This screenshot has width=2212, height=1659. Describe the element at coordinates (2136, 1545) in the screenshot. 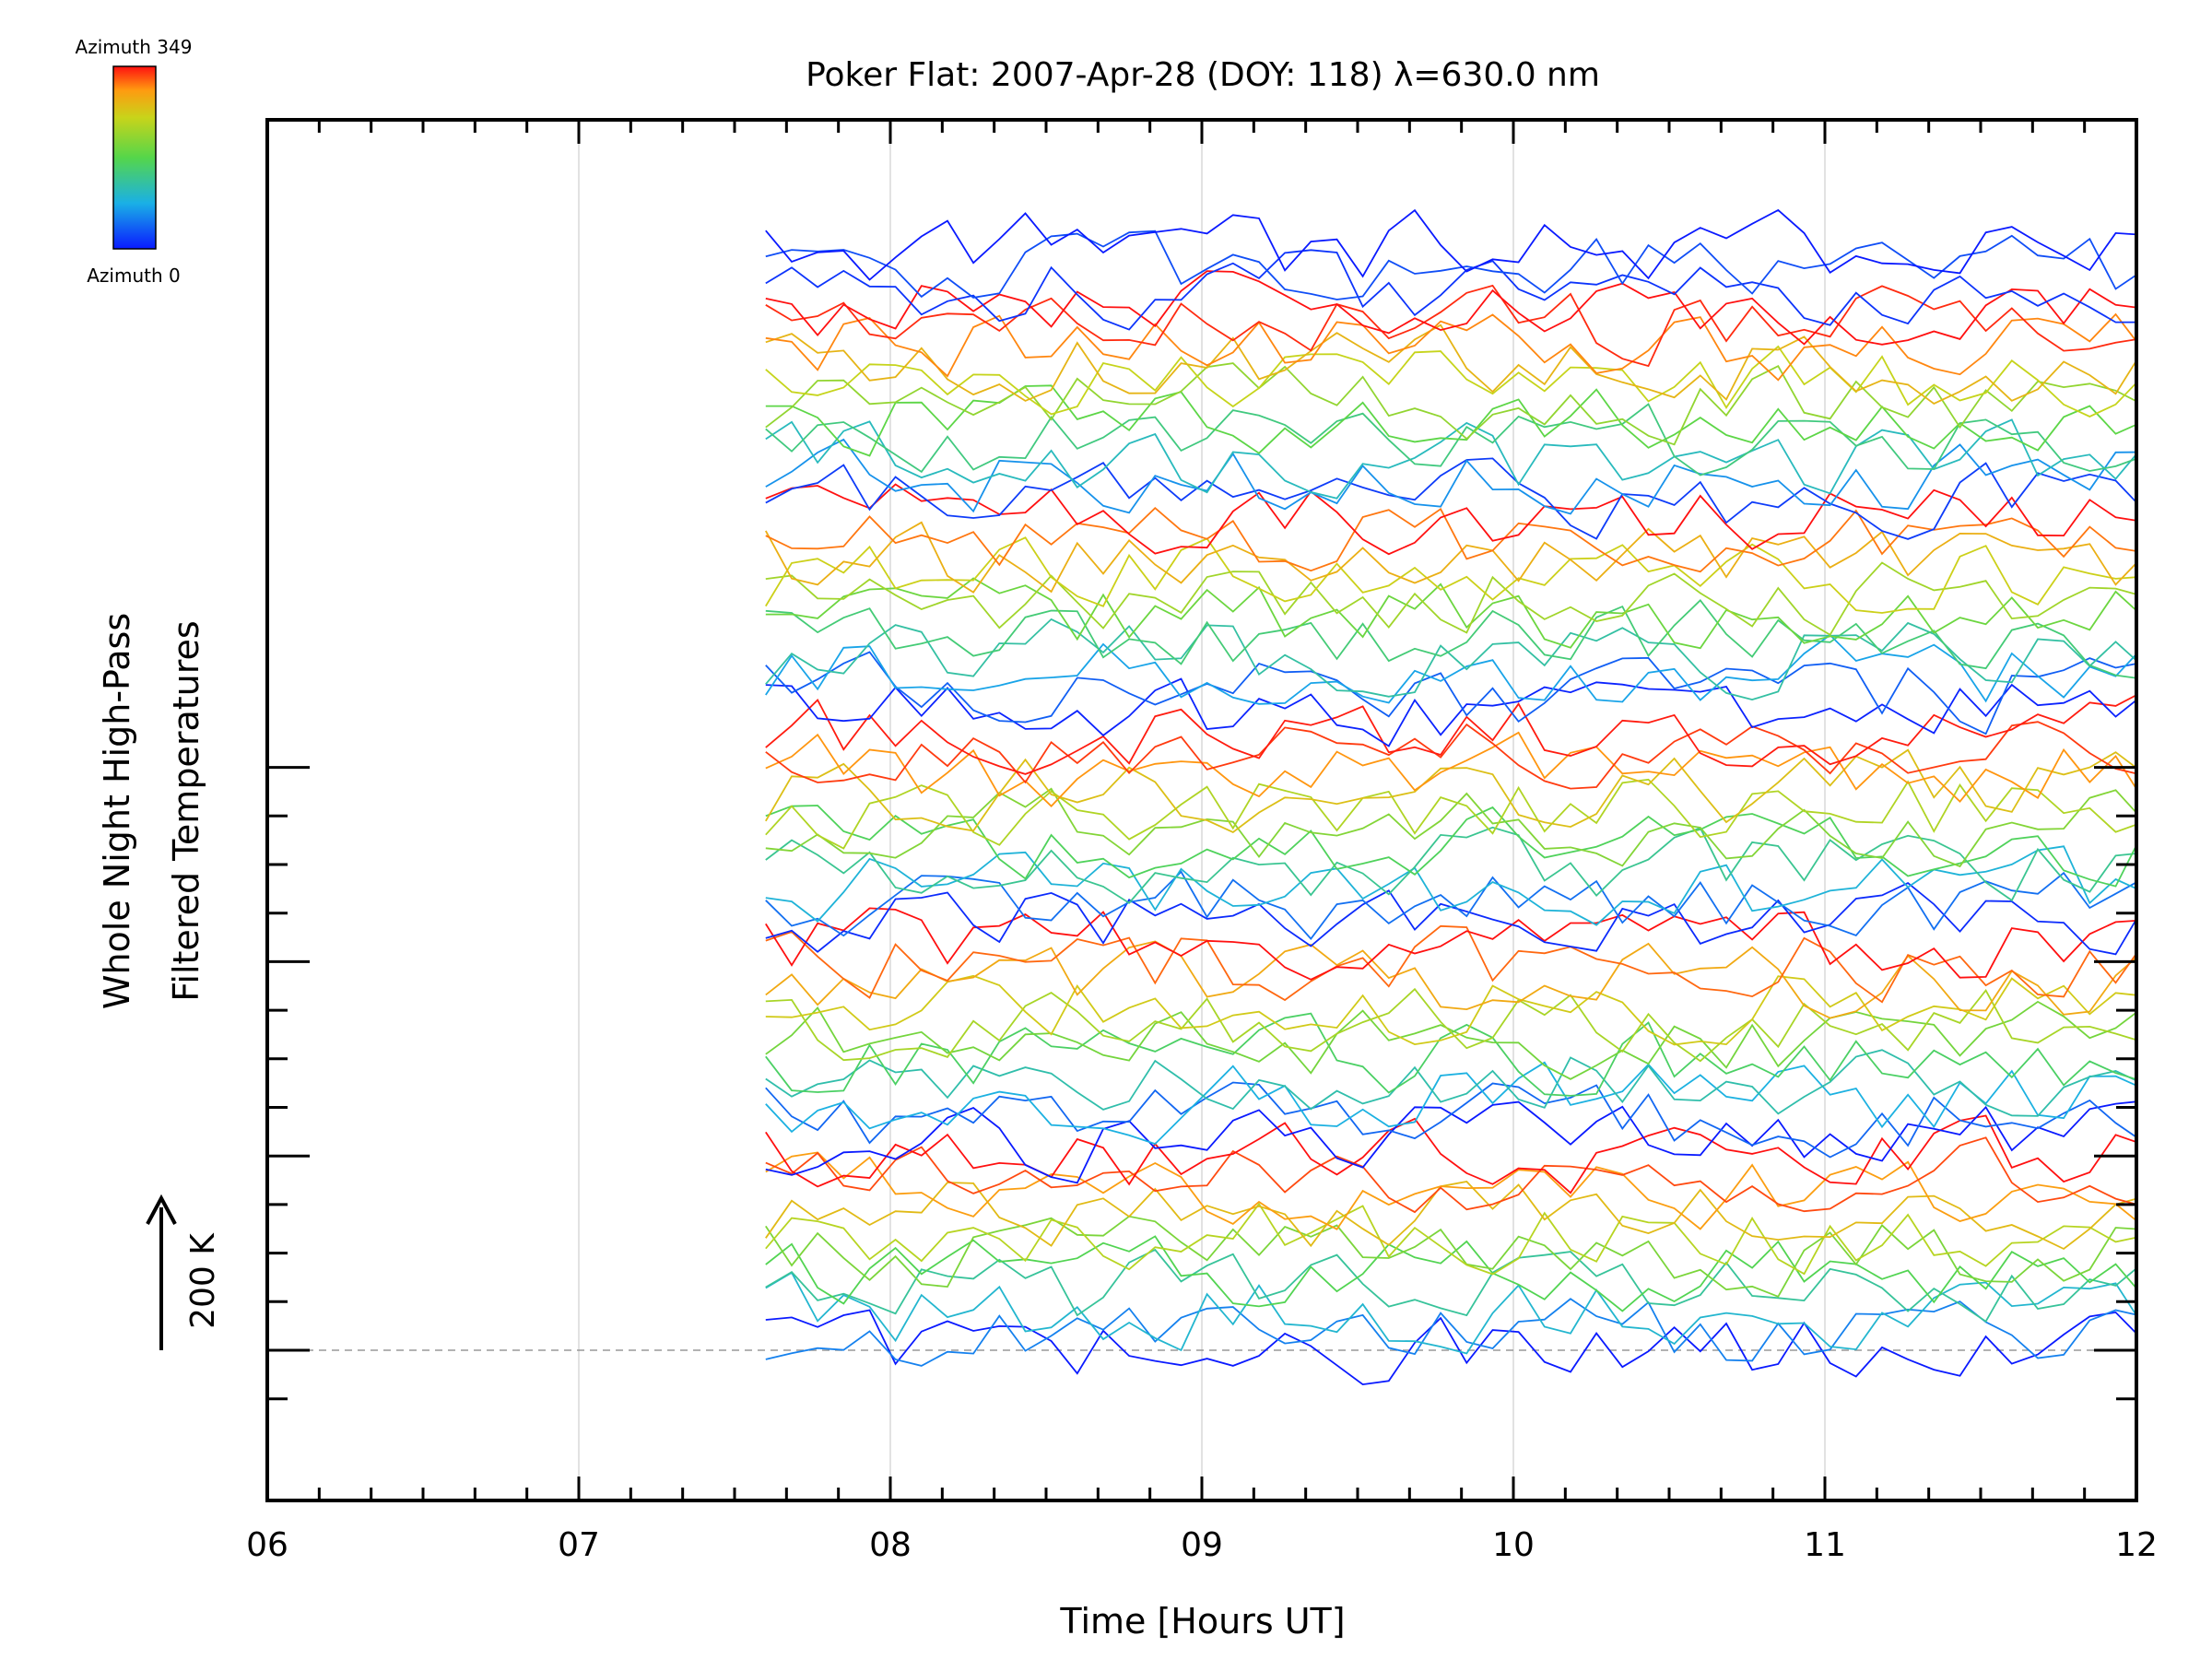

I see `x-tick-label: 12` at that location.